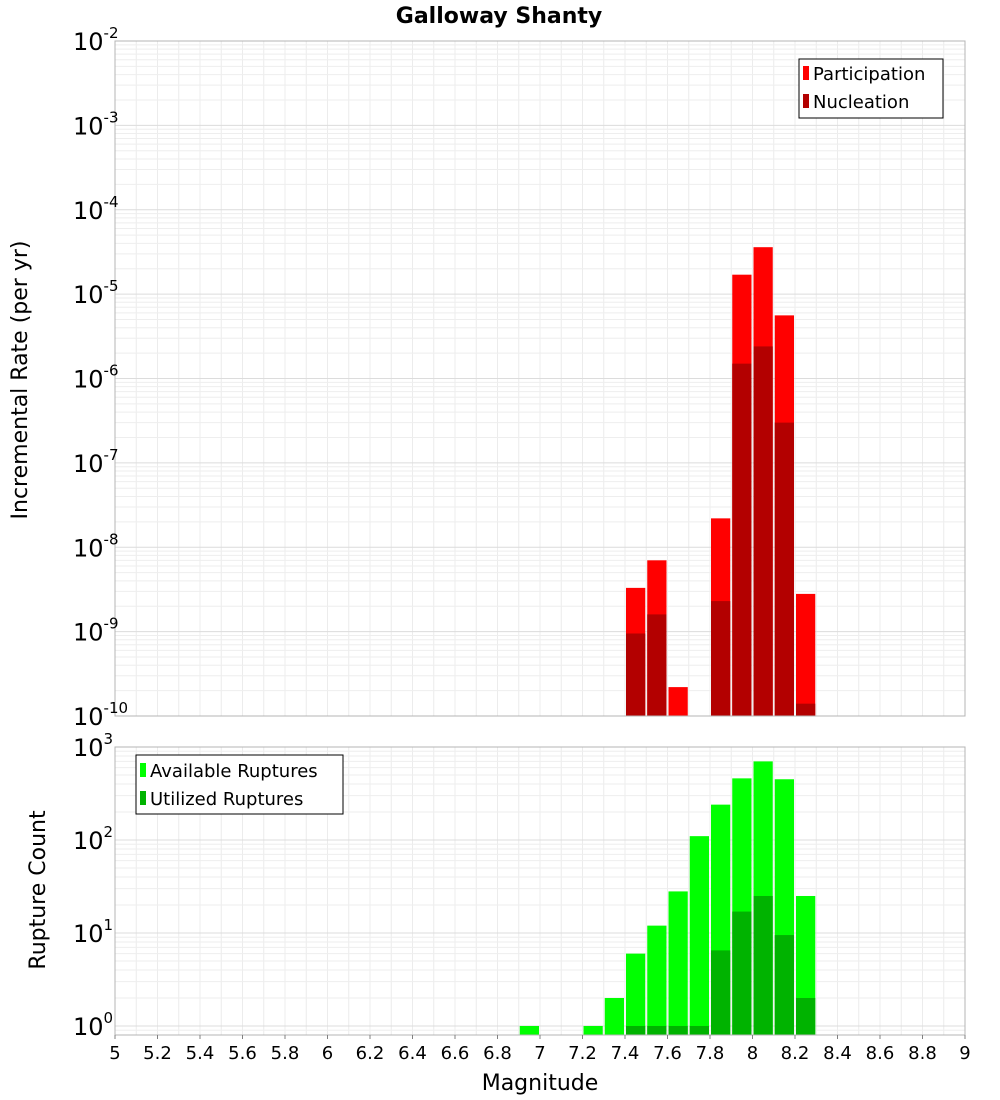 This screenshot has height=1100, width=1000. I want to click on legend-swatch-available, so click(143, 770).